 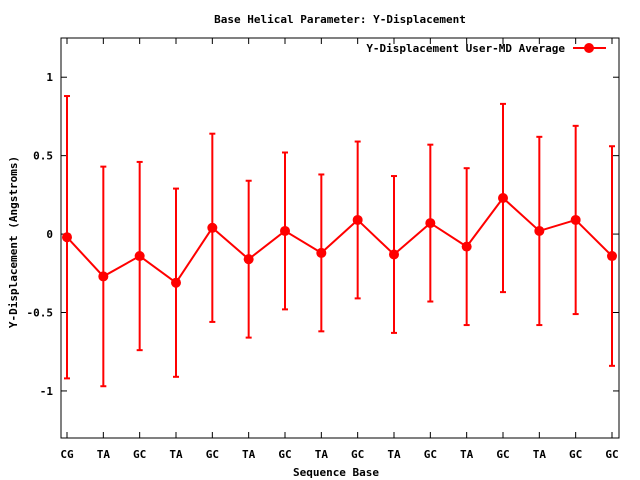 What do you see at coordinates (43, 156) in the screenshot?
I see `y-tick-label: 0.5` at bounding box center [43, 156].